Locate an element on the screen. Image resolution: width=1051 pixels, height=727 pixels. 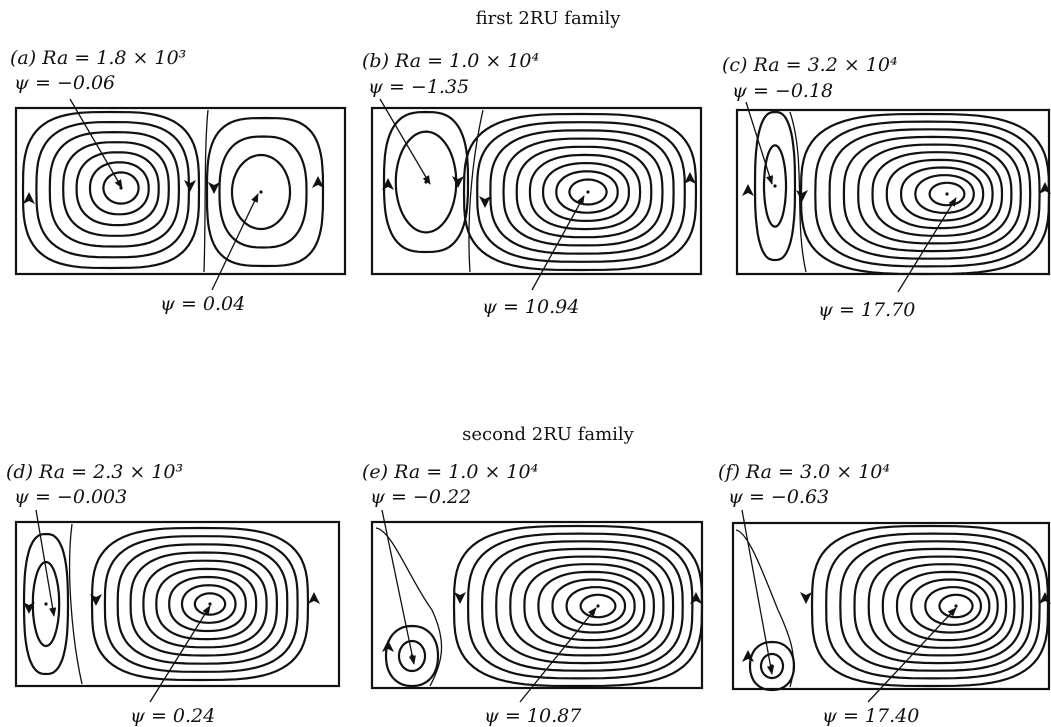
panel-a-ra: Ra = 1.8 × 10³ is located at coordinates (113, 58).